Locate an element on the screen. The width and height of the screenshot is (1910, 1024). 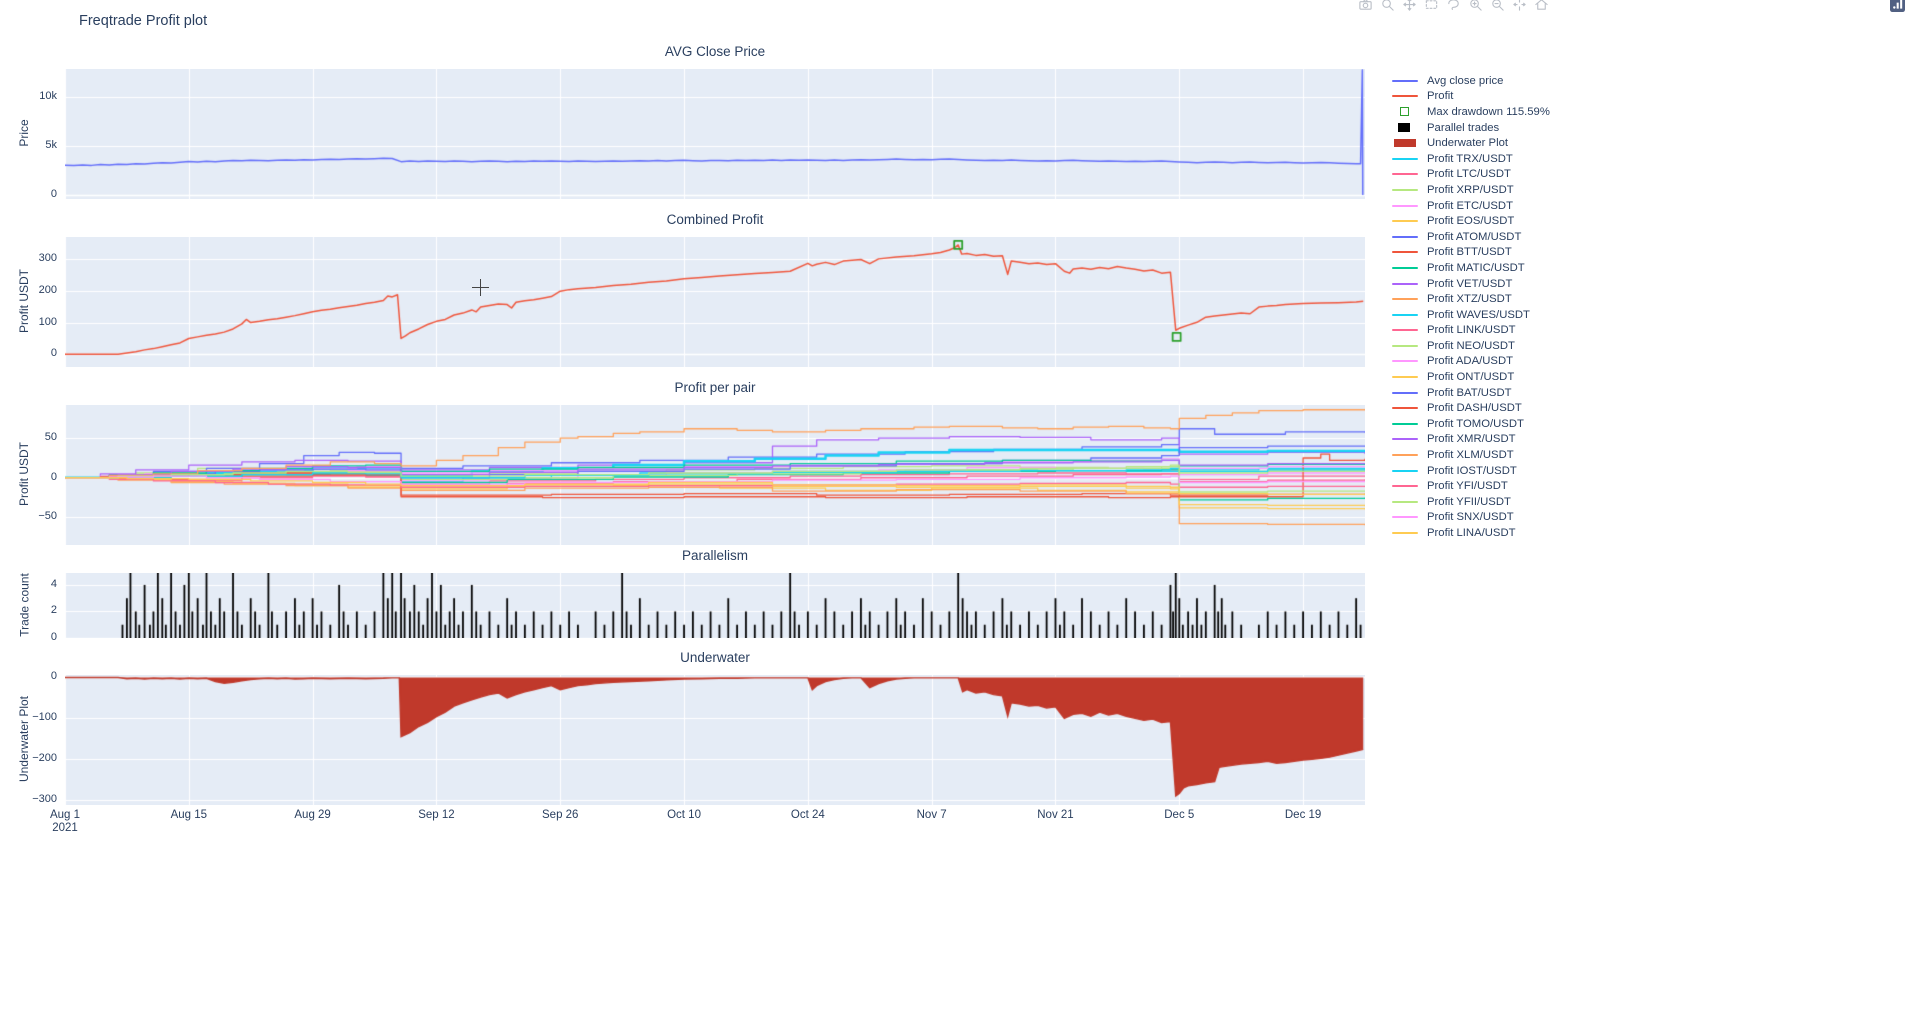
modebar-camera-icon is located at coordinates (1365, 6).